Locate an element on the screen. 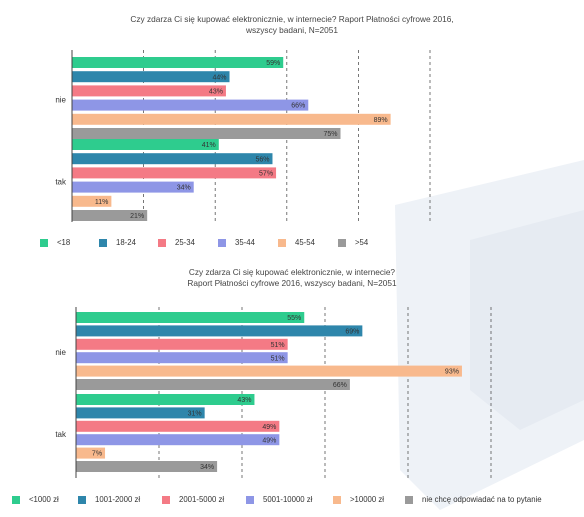  data-label: 57% is located at coordinates (266, 174).